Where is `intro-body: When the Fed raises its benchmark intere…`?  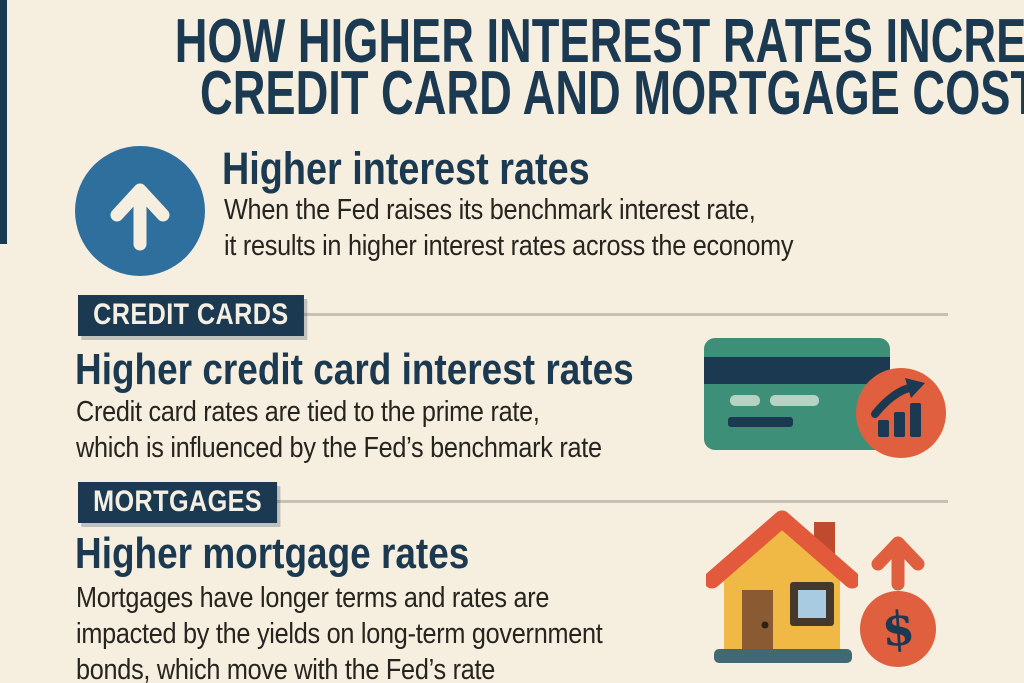
intro-body: When the Fed raises its benchmark intere… is located at coordinates (509, 228).